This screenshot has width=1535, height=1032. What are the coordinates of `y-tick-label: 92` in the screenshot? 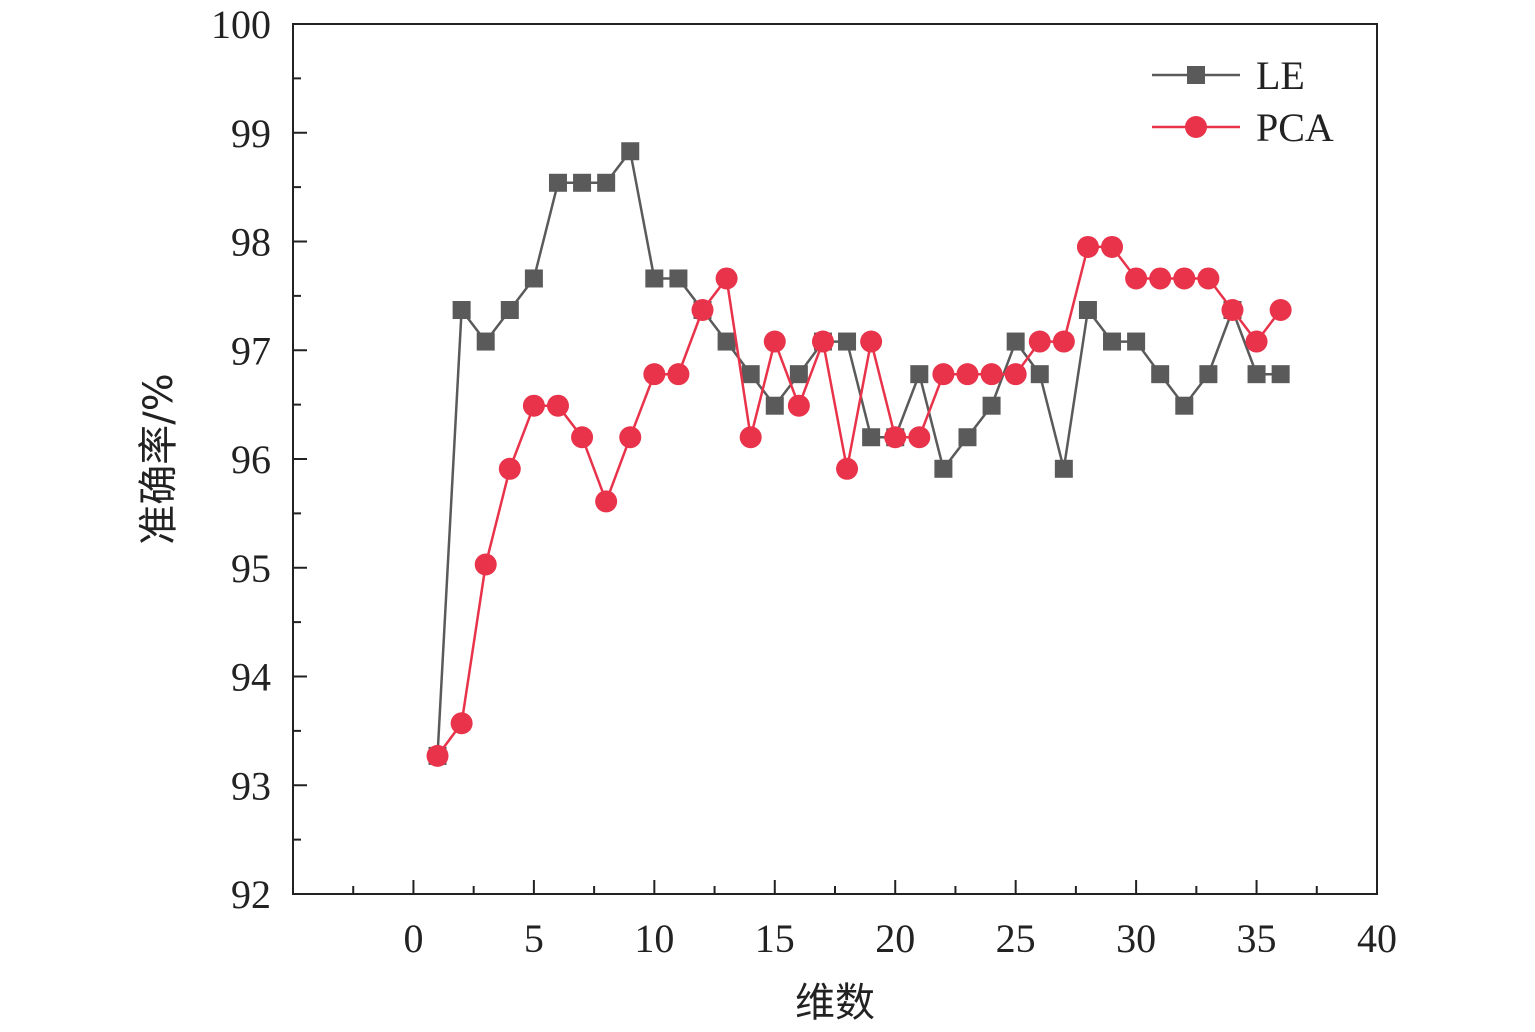 It's located at (251, 894).